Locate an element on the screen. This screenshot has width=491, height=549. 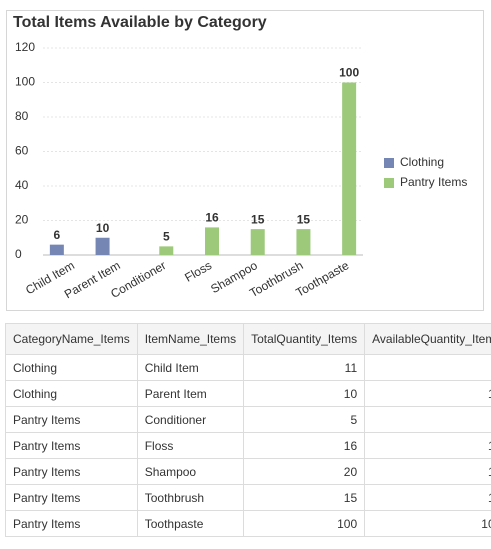
legend-label: Pantry Items is located at coordinates (433, 182).